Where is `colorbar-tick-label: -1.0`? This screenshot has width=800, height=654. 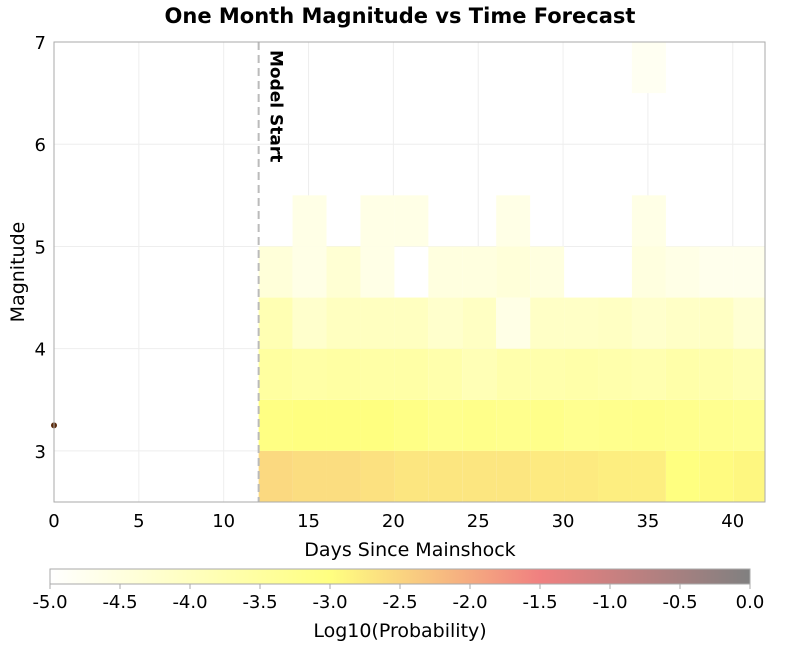
colorbar-tick-label: -1.0 is located at coordinates (609, 602).